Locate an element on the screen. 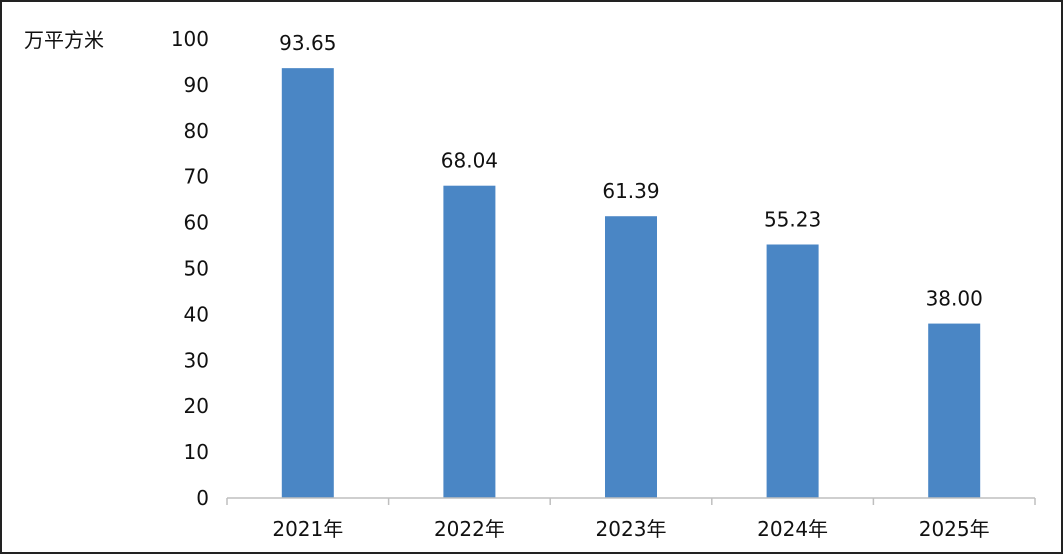  x-category-label: 2025年 is located at coordinates (954, 529).